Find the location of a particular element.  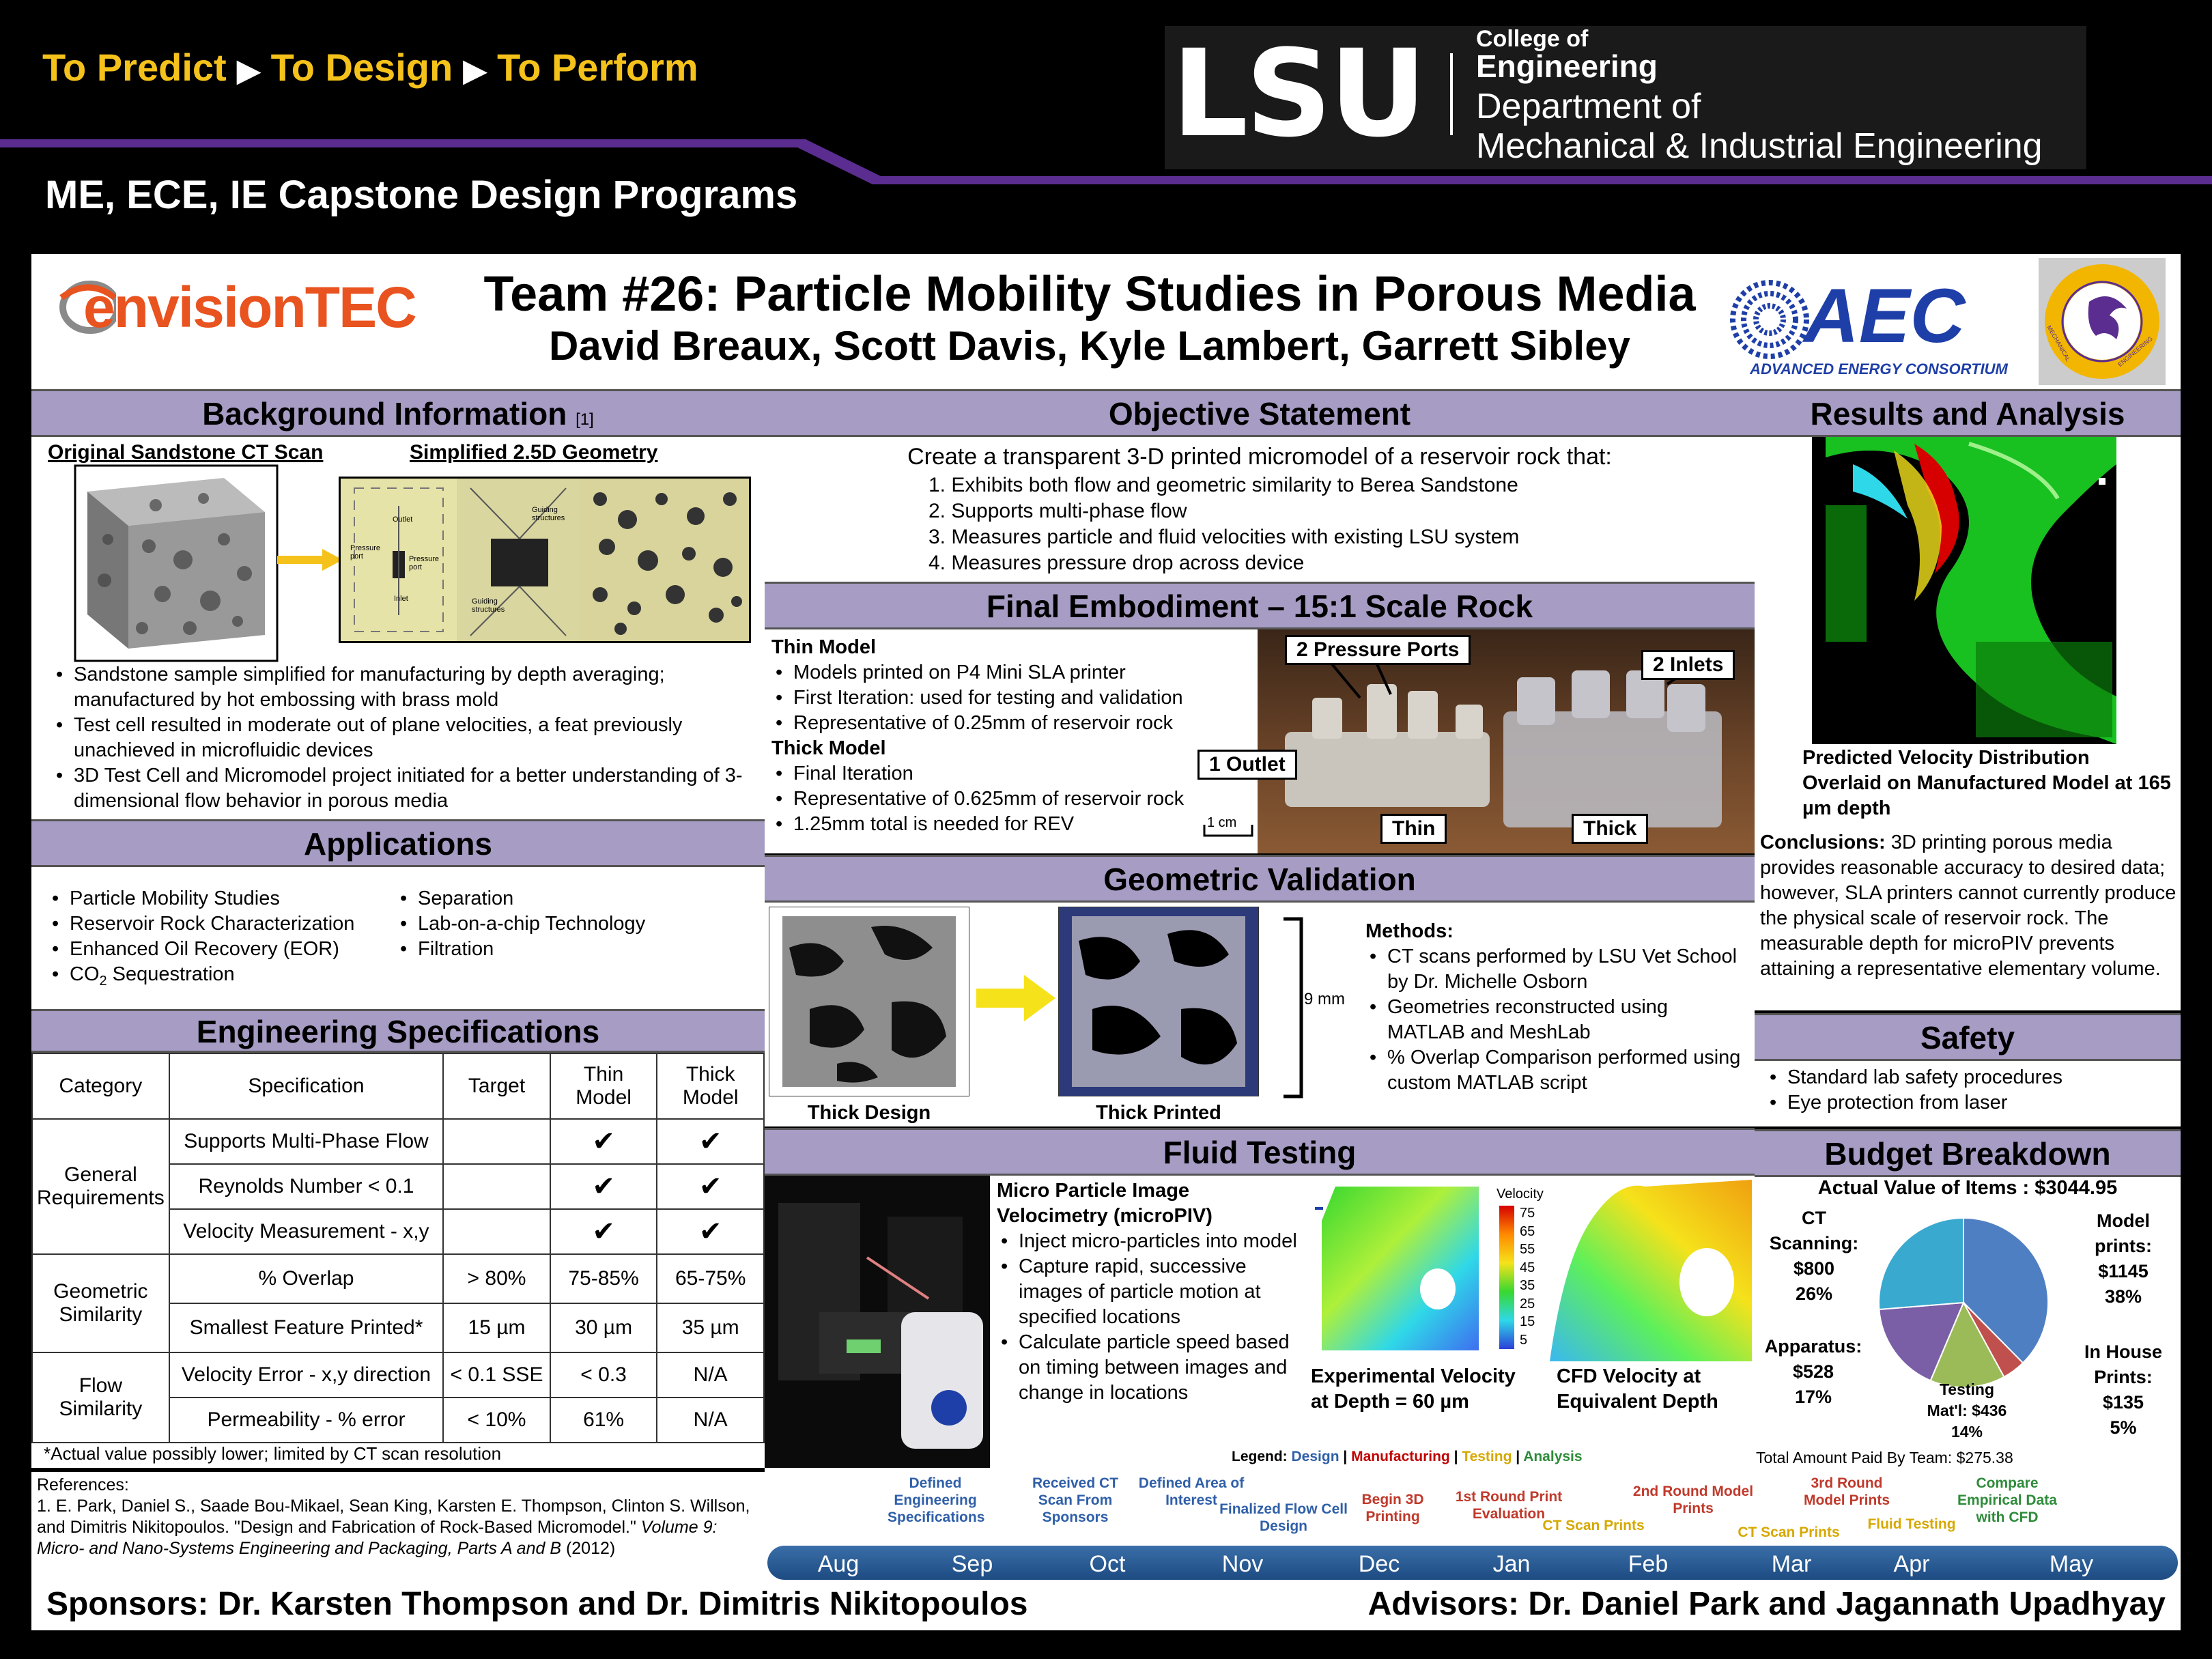

college-line2: Engineering is located at coordinates (1567, 66).